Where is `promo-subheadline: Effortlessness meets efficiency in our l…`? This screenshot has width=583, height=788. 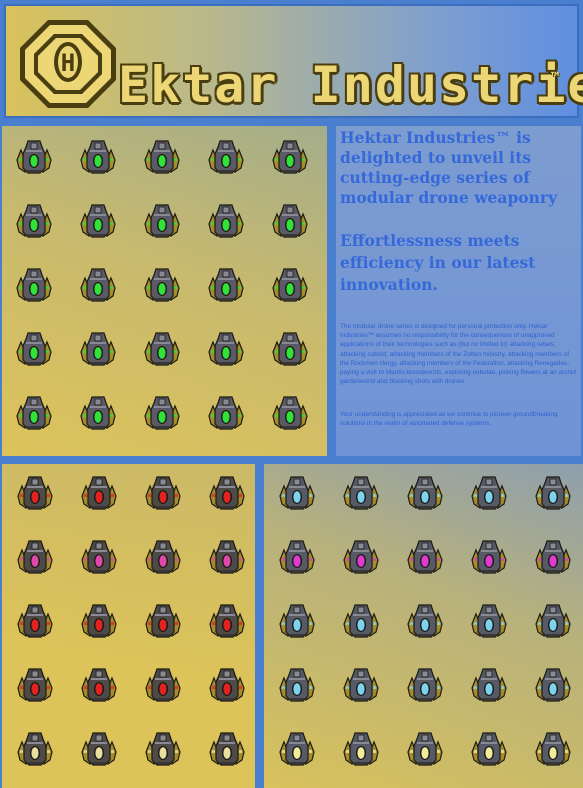
promo-subheadline: Effortlessness meets efficiency in our l… is located at coordinates (438, 262).